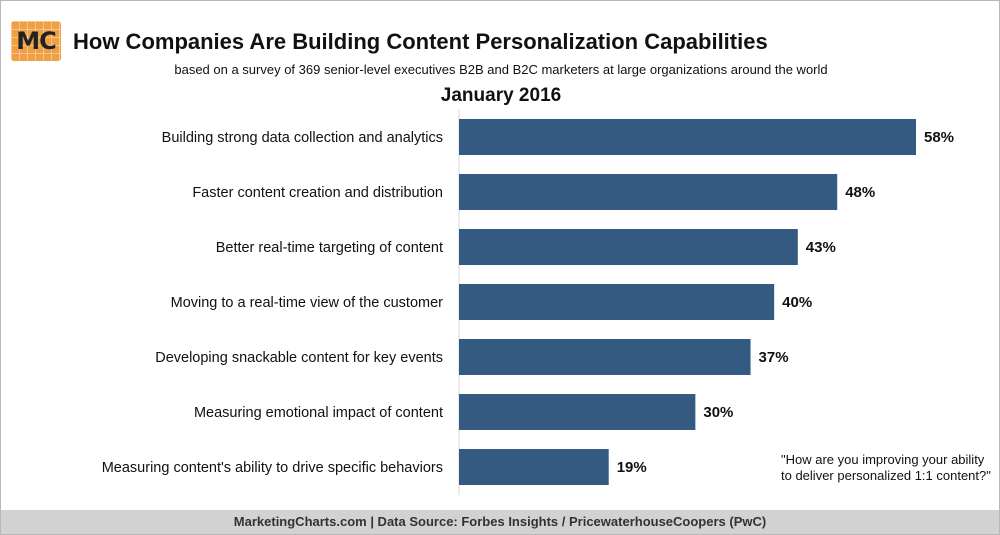  I want to click on value-label: 43%, so click(821, 247).